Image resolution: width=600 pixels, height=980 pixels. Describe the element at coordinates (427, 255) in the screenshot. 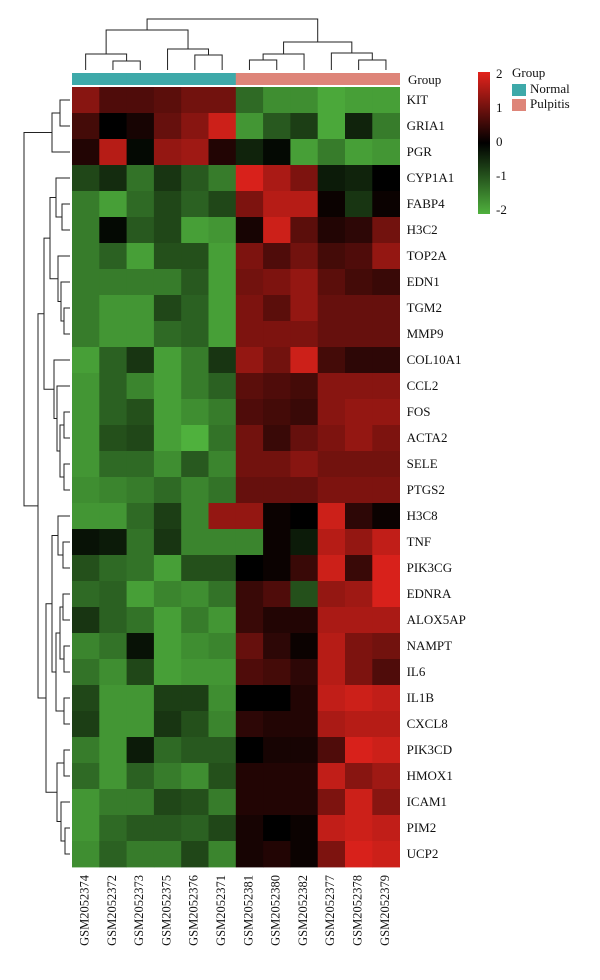

I see `row-label: TOP2A` at that location.